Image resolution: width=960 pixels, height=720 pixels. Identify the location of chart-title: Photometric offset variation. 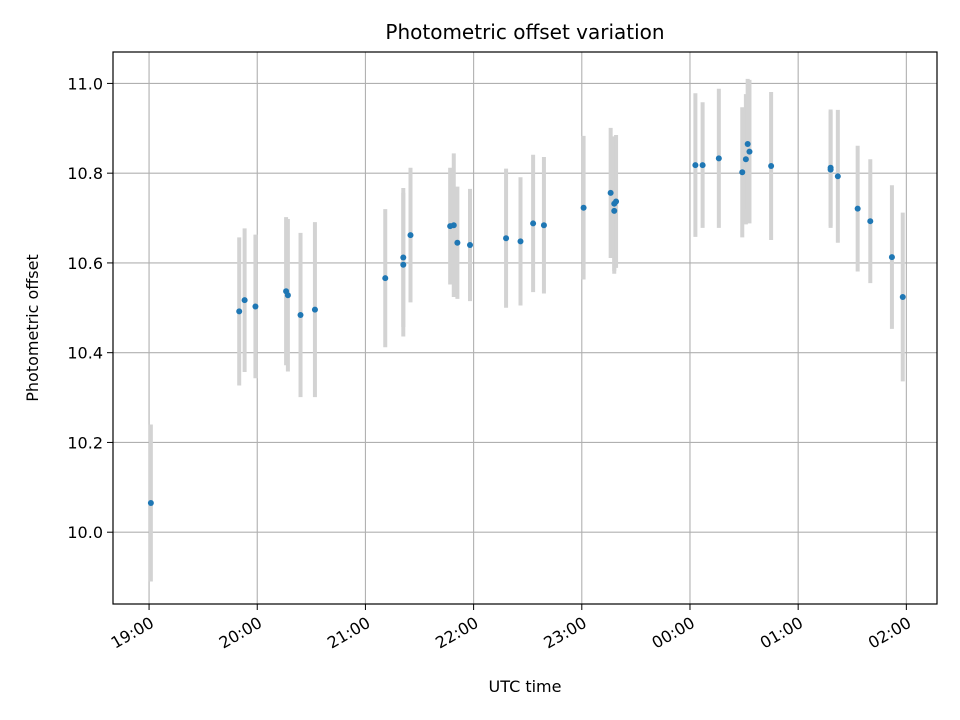
(524, 32).